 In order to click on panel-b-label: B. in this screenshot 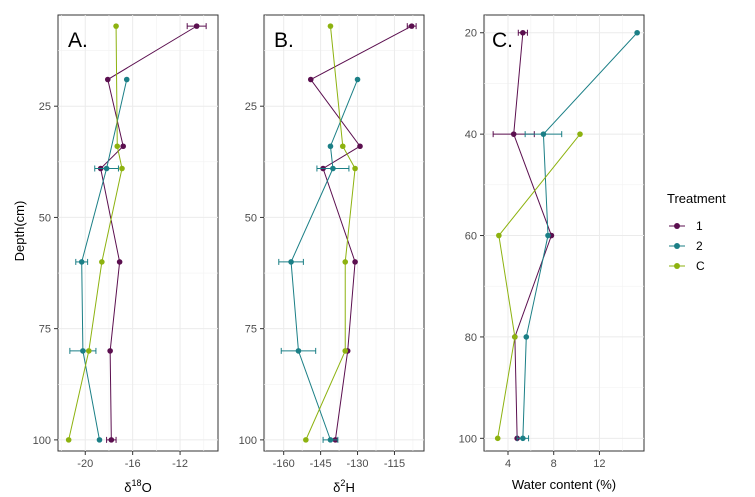, I will do `click(284, 40)`.